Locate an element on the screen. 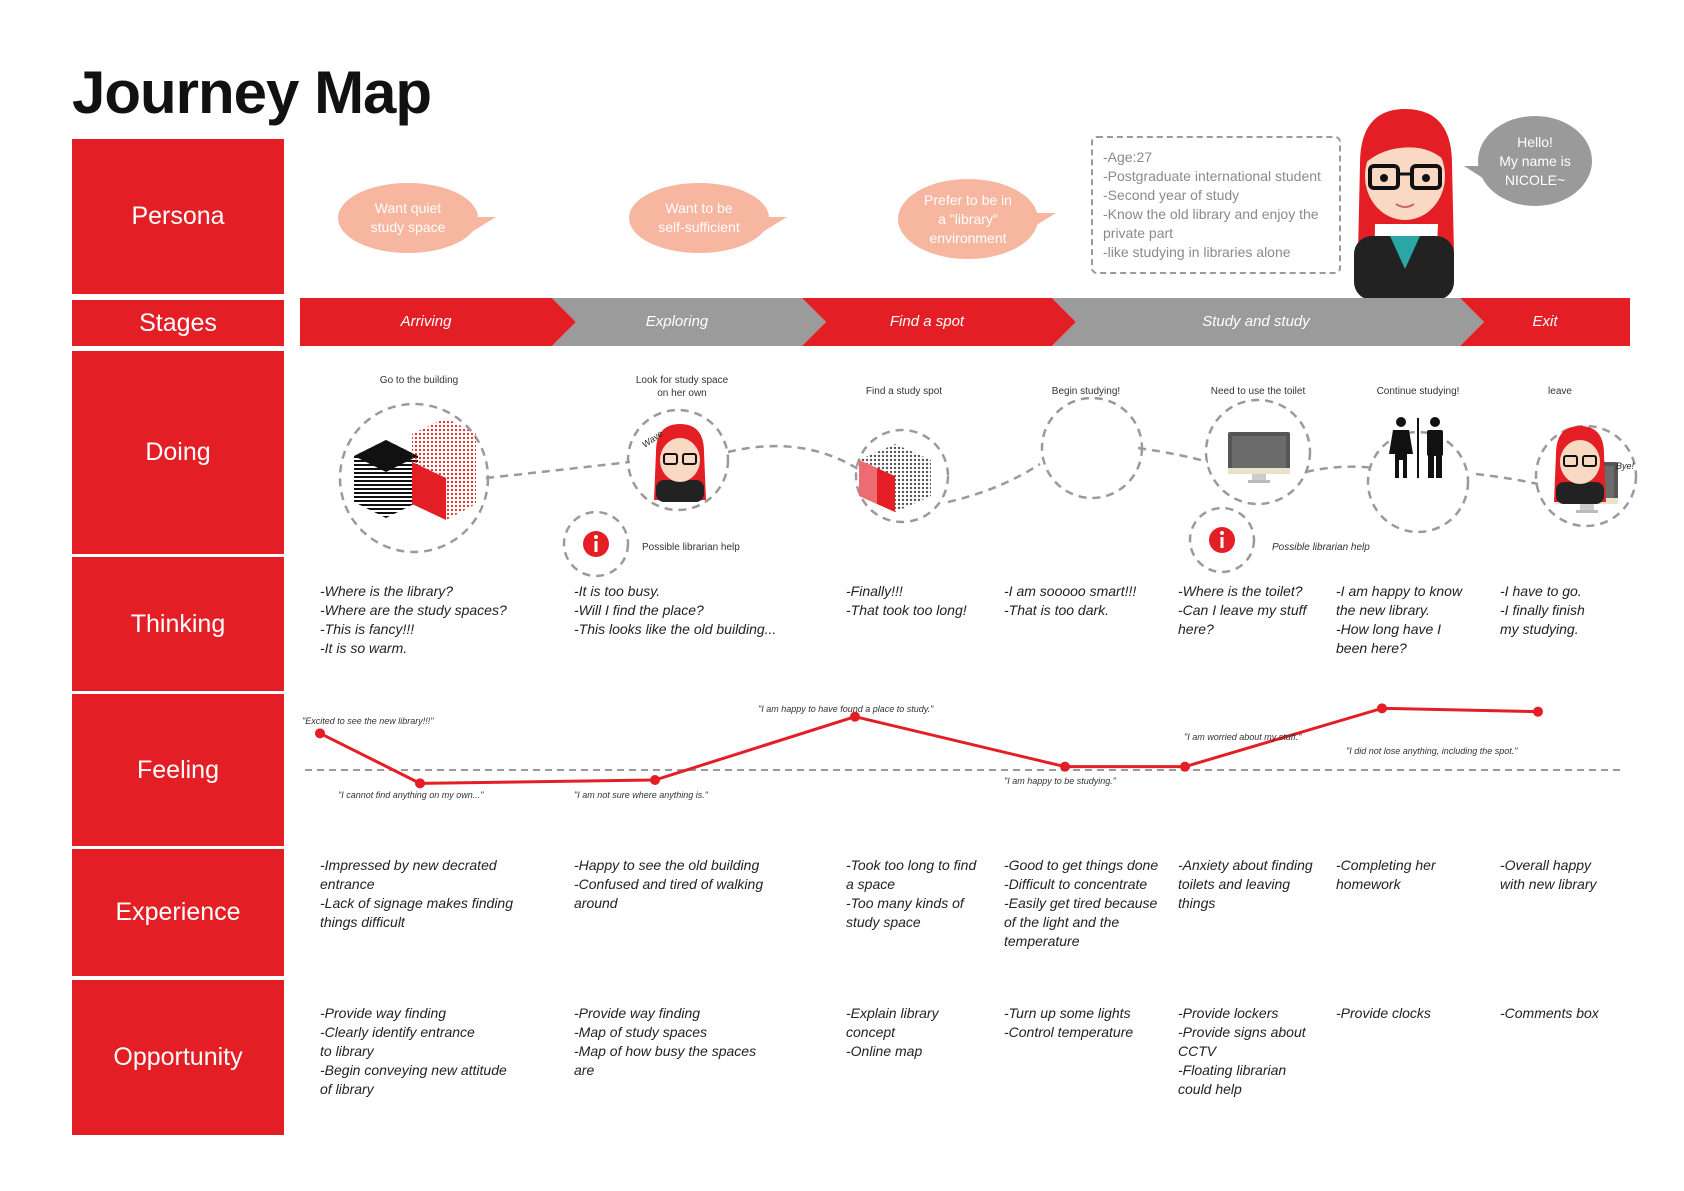 This screenshot has width=1684, height=1191. thinking-line: been here? is located at coordinates (1371, 648).